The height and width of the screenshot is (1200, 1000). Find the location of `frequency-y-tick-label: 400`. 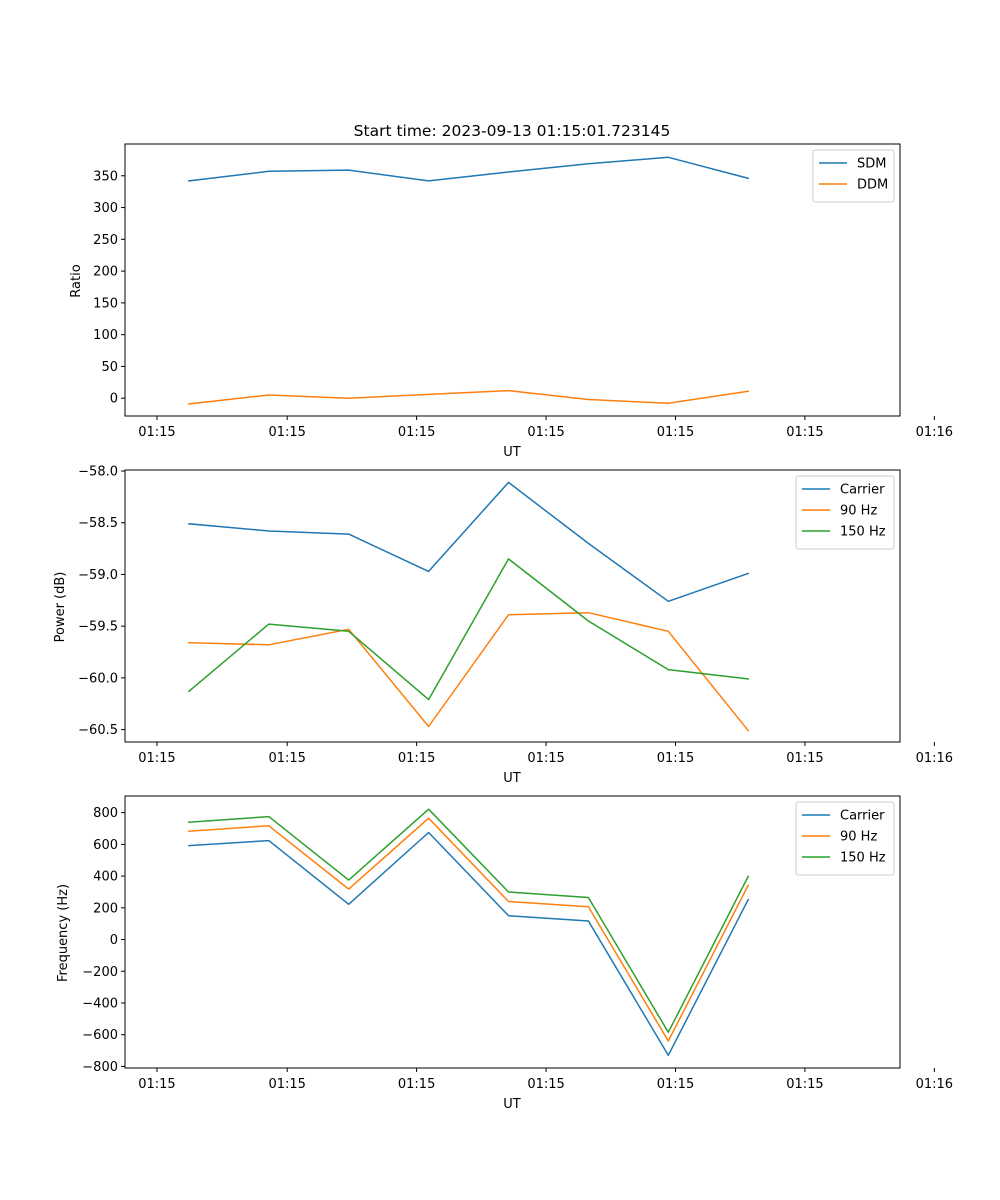

frequency-y-tick-label: 400 is located at coordinates (105, 877).